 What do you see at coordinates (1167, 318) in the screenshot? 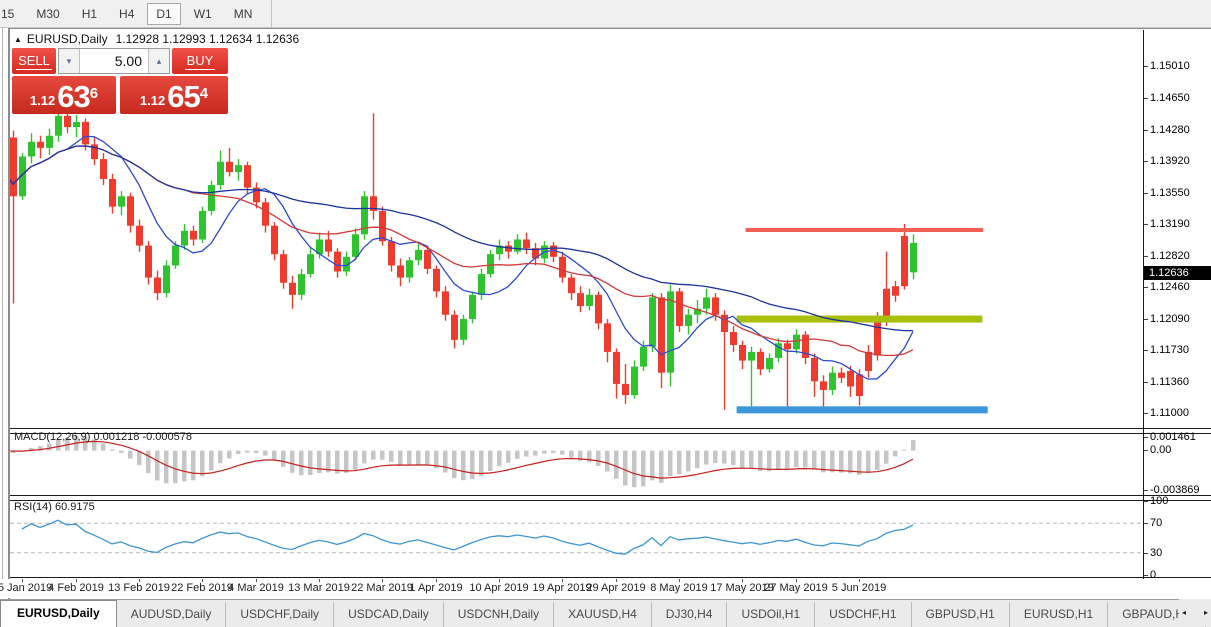
I see `price-tick-1.12090: 1.12090` at bounding box center [1167, 318].